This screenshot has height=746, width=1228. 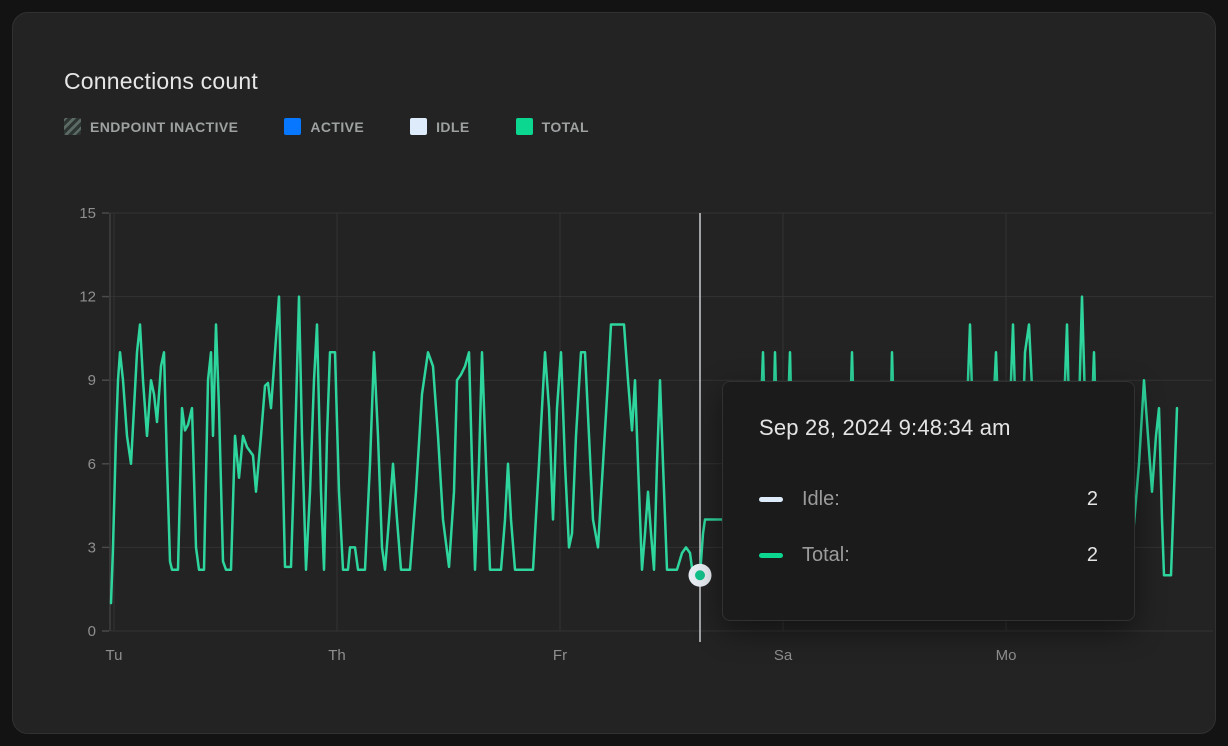 What do you see at coordinates (1006, 655) in the screenshot?
I see `svg-text: Mo` at bounding box center [1006, 655].